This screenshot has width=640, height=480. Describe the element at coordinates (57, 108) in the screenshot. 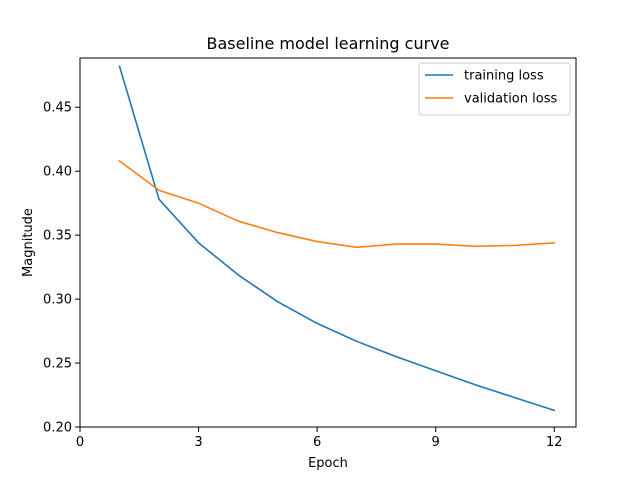

I see `y-tick-label: 0.45` at that location.